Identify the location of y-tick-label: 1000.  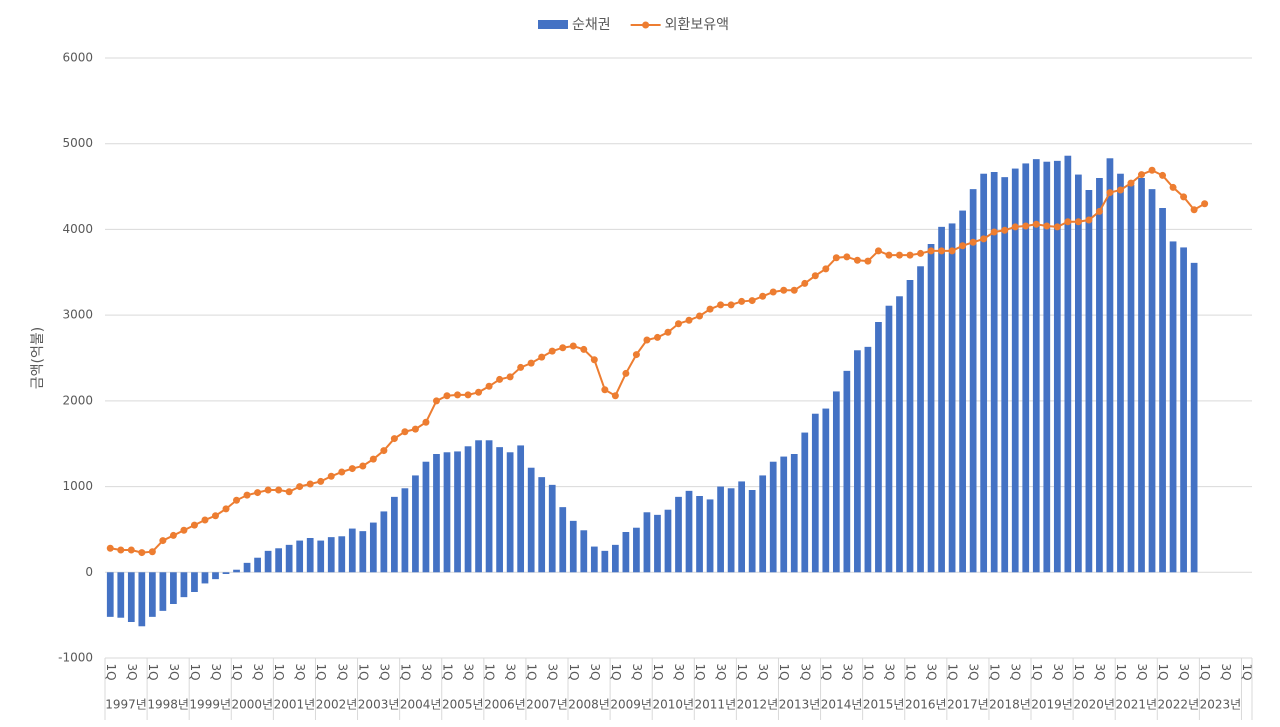
(77, 486).